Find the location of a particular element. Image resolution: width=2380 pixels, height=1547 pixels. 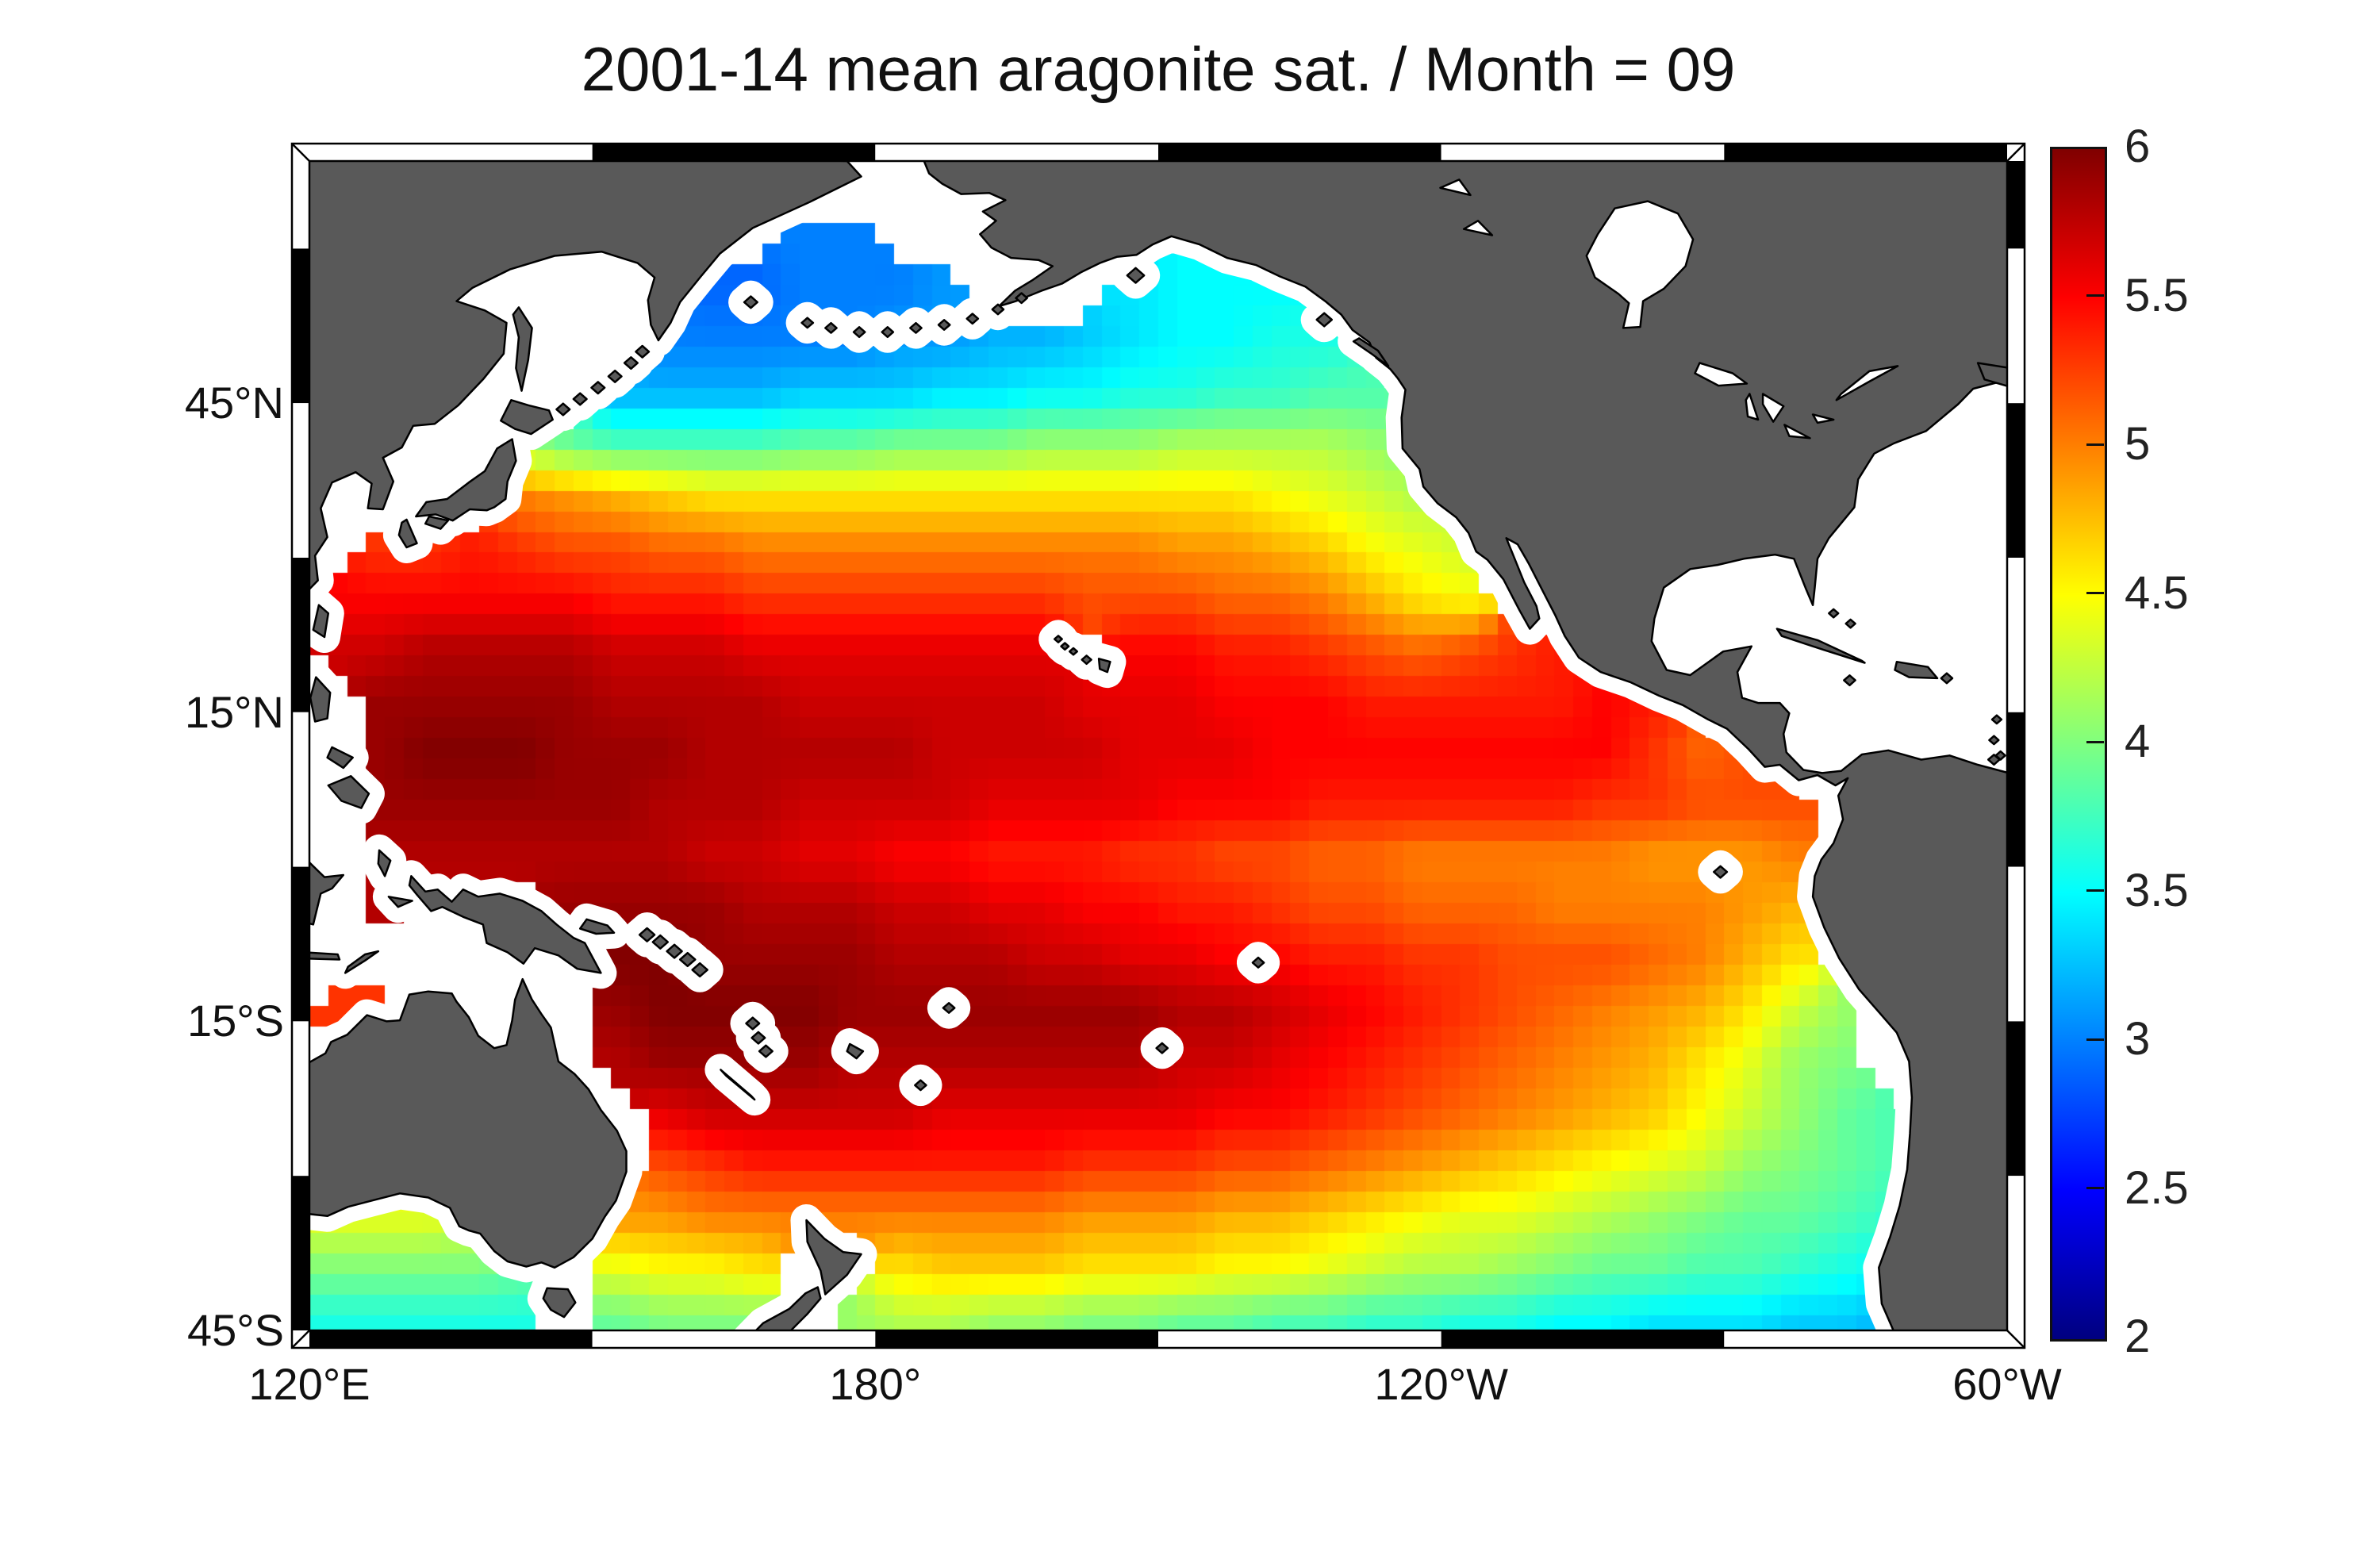

x-tick-label-60w: 60°W is located at coordinates (2007, 1384).